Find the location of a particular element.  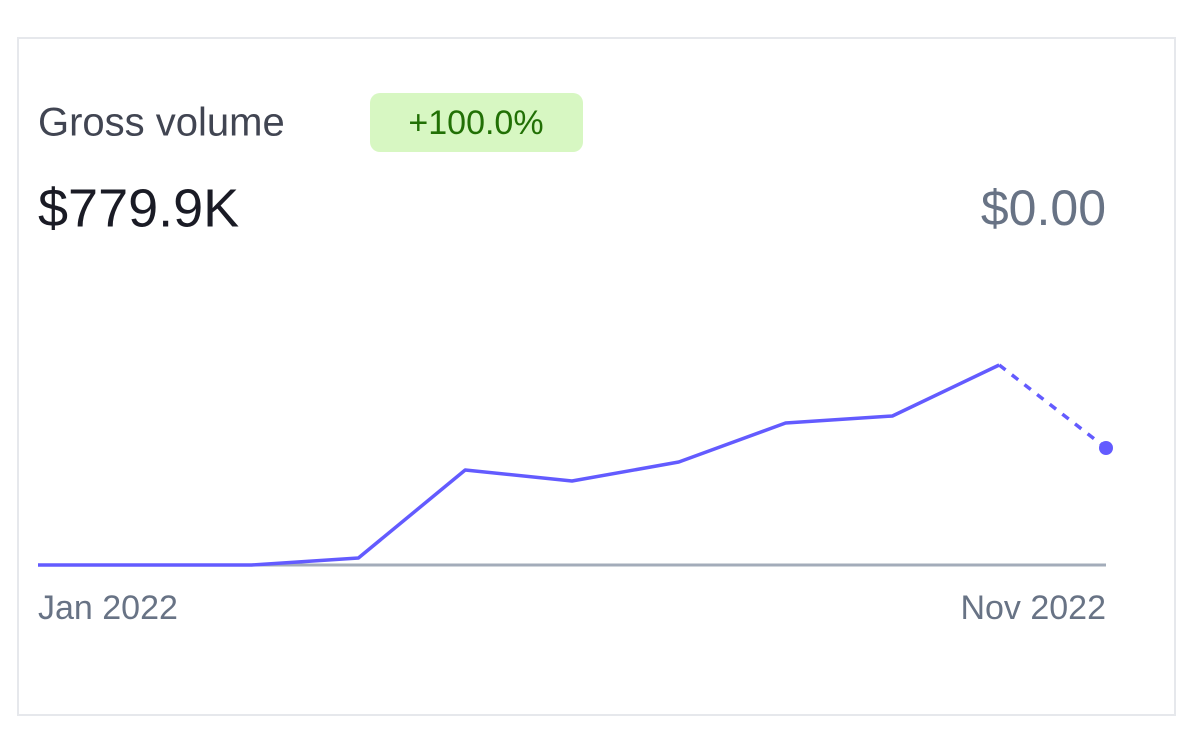

end-point is located at coordinates (1106, 448).